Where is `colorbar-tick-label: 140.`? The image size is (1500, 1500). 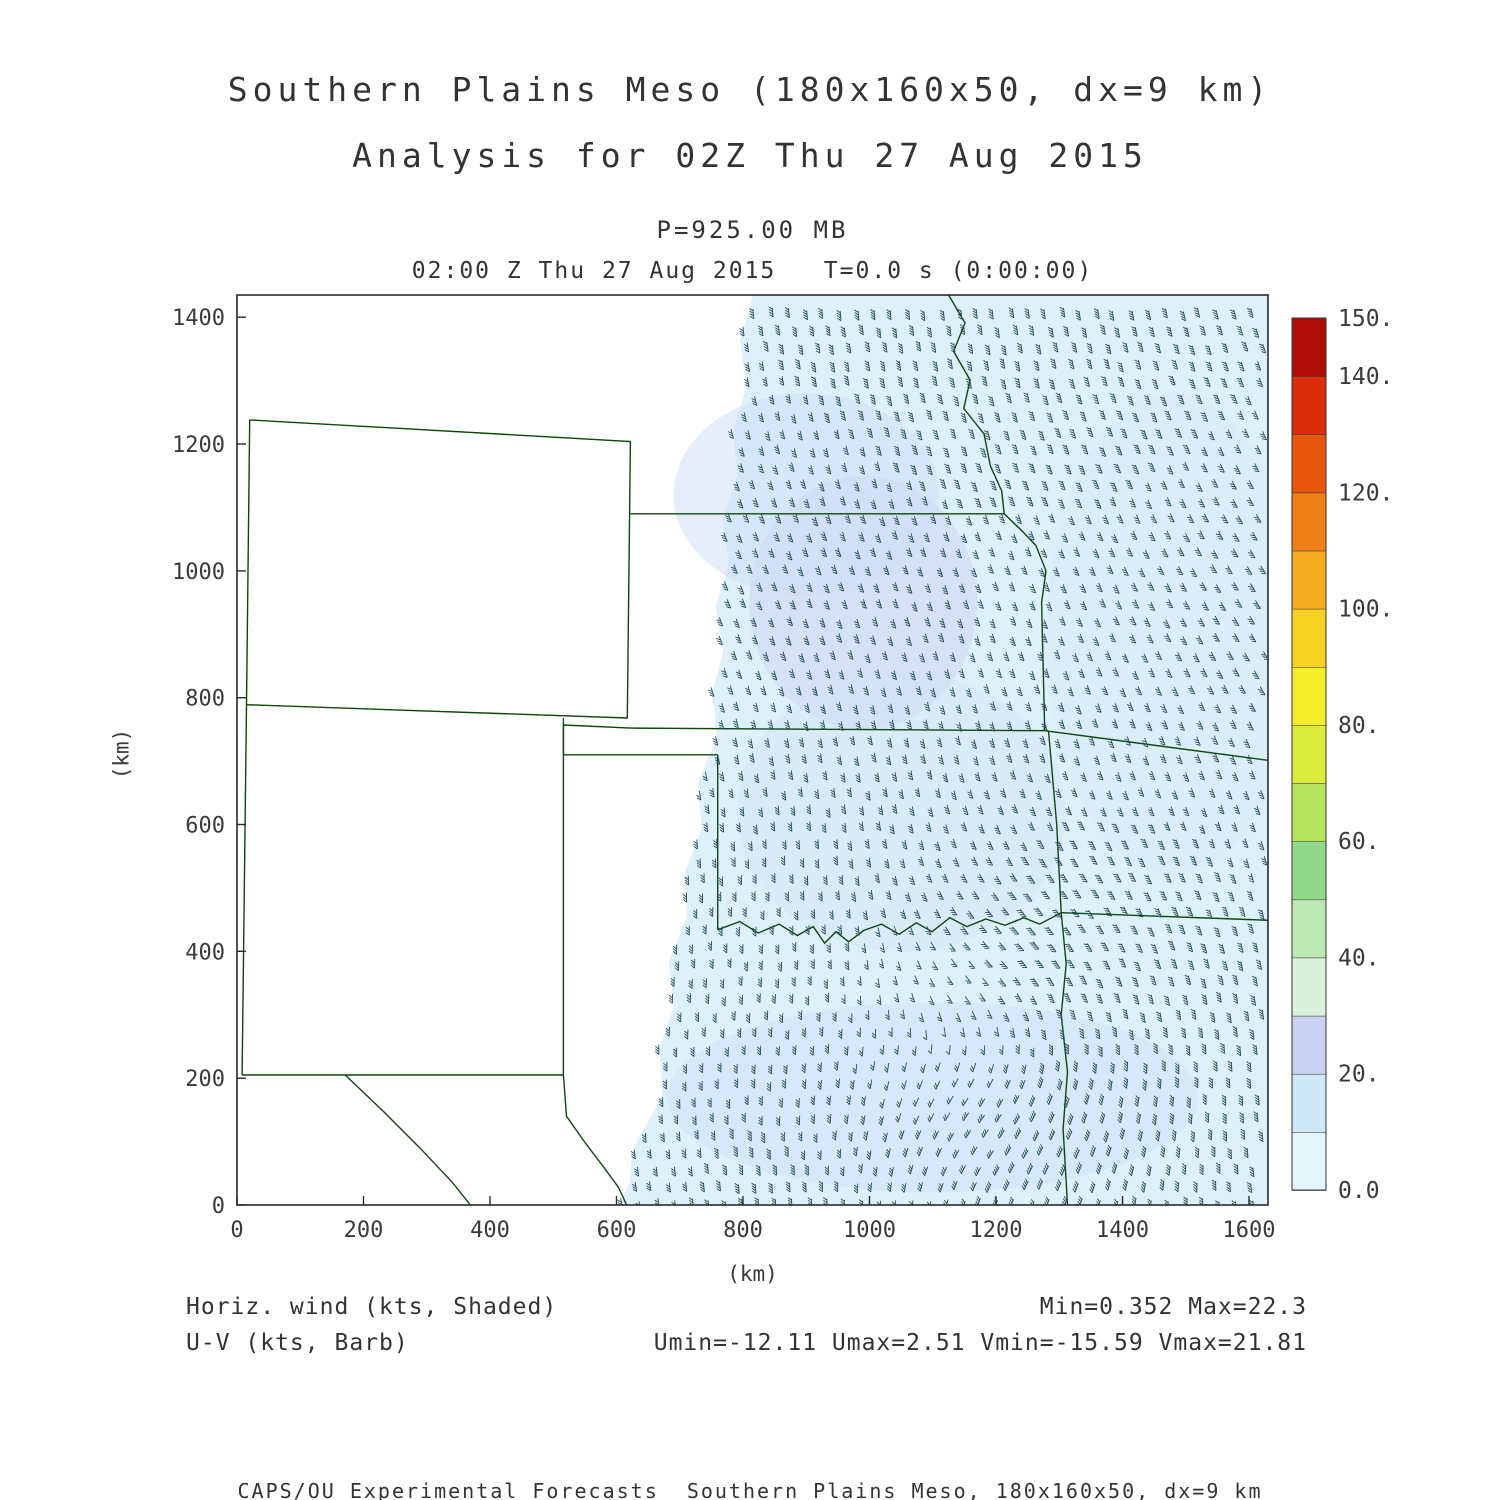
colorbar-tick-label: 140. is located at coordinates (1365, 377).